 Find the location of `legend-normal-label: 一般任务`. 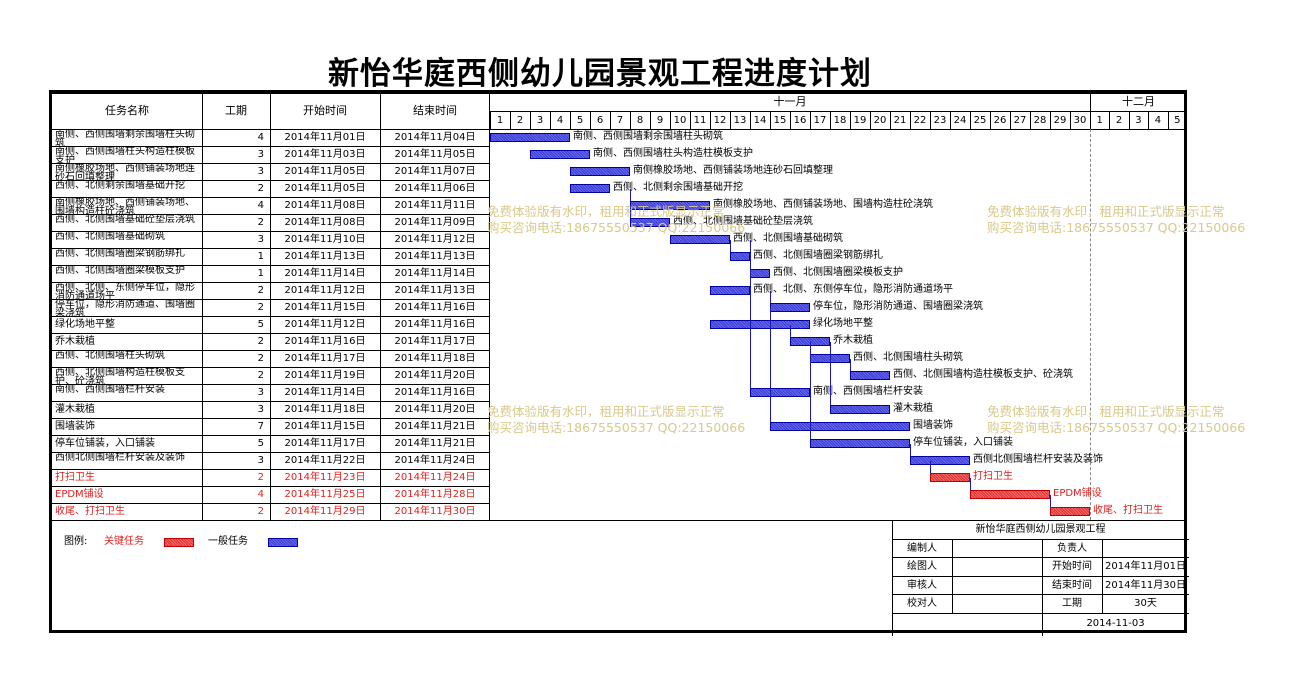

legend-normal-label: 一般任务 is located at coordinates (228, 541).